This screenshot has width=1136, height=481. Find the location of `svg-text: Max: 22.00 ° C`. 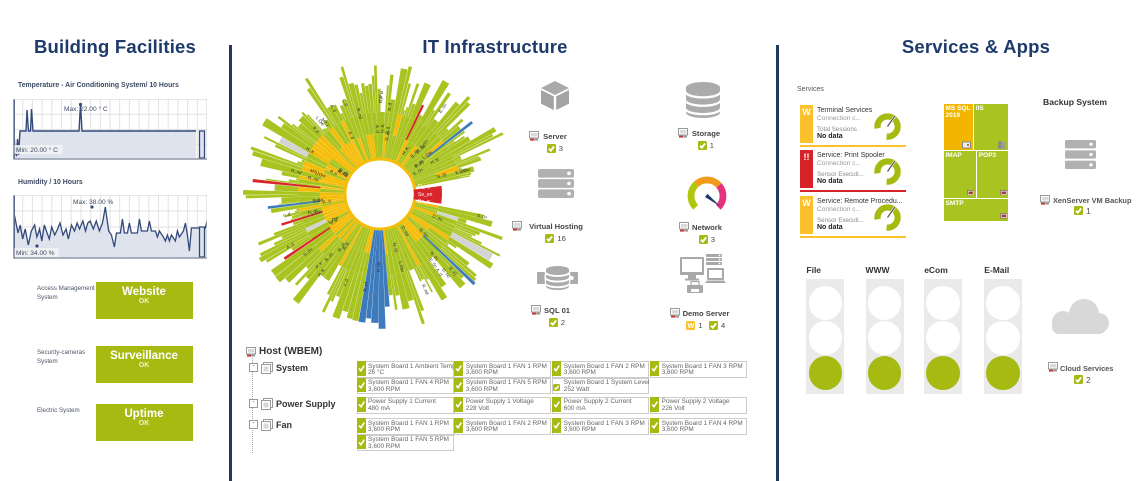

svg-text: Max: 22.00 ° C is located at coordinates (86, 109).